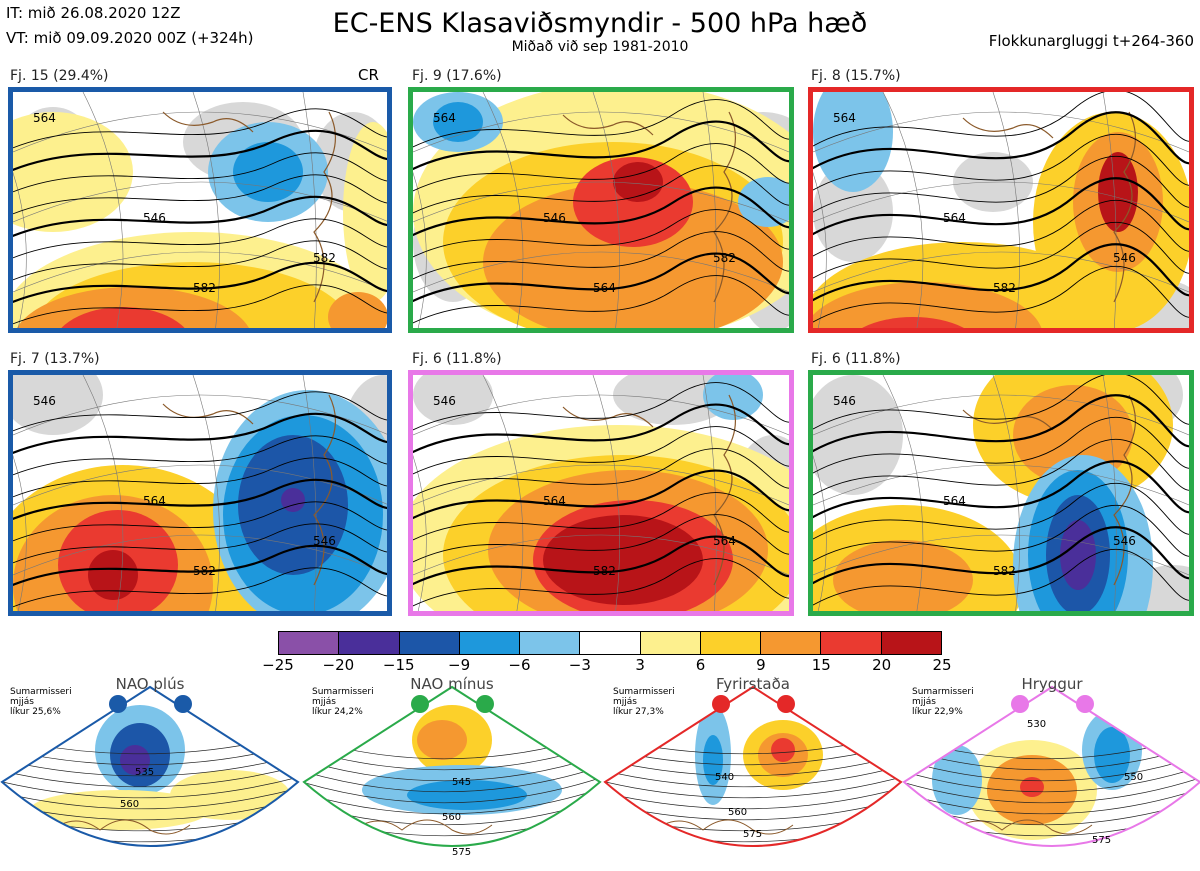 This screenshot has height=871, width=1200. Describe the element at coordinates (398, 665) in the screenshot. I see `colorbar-tick: −15` at that location.